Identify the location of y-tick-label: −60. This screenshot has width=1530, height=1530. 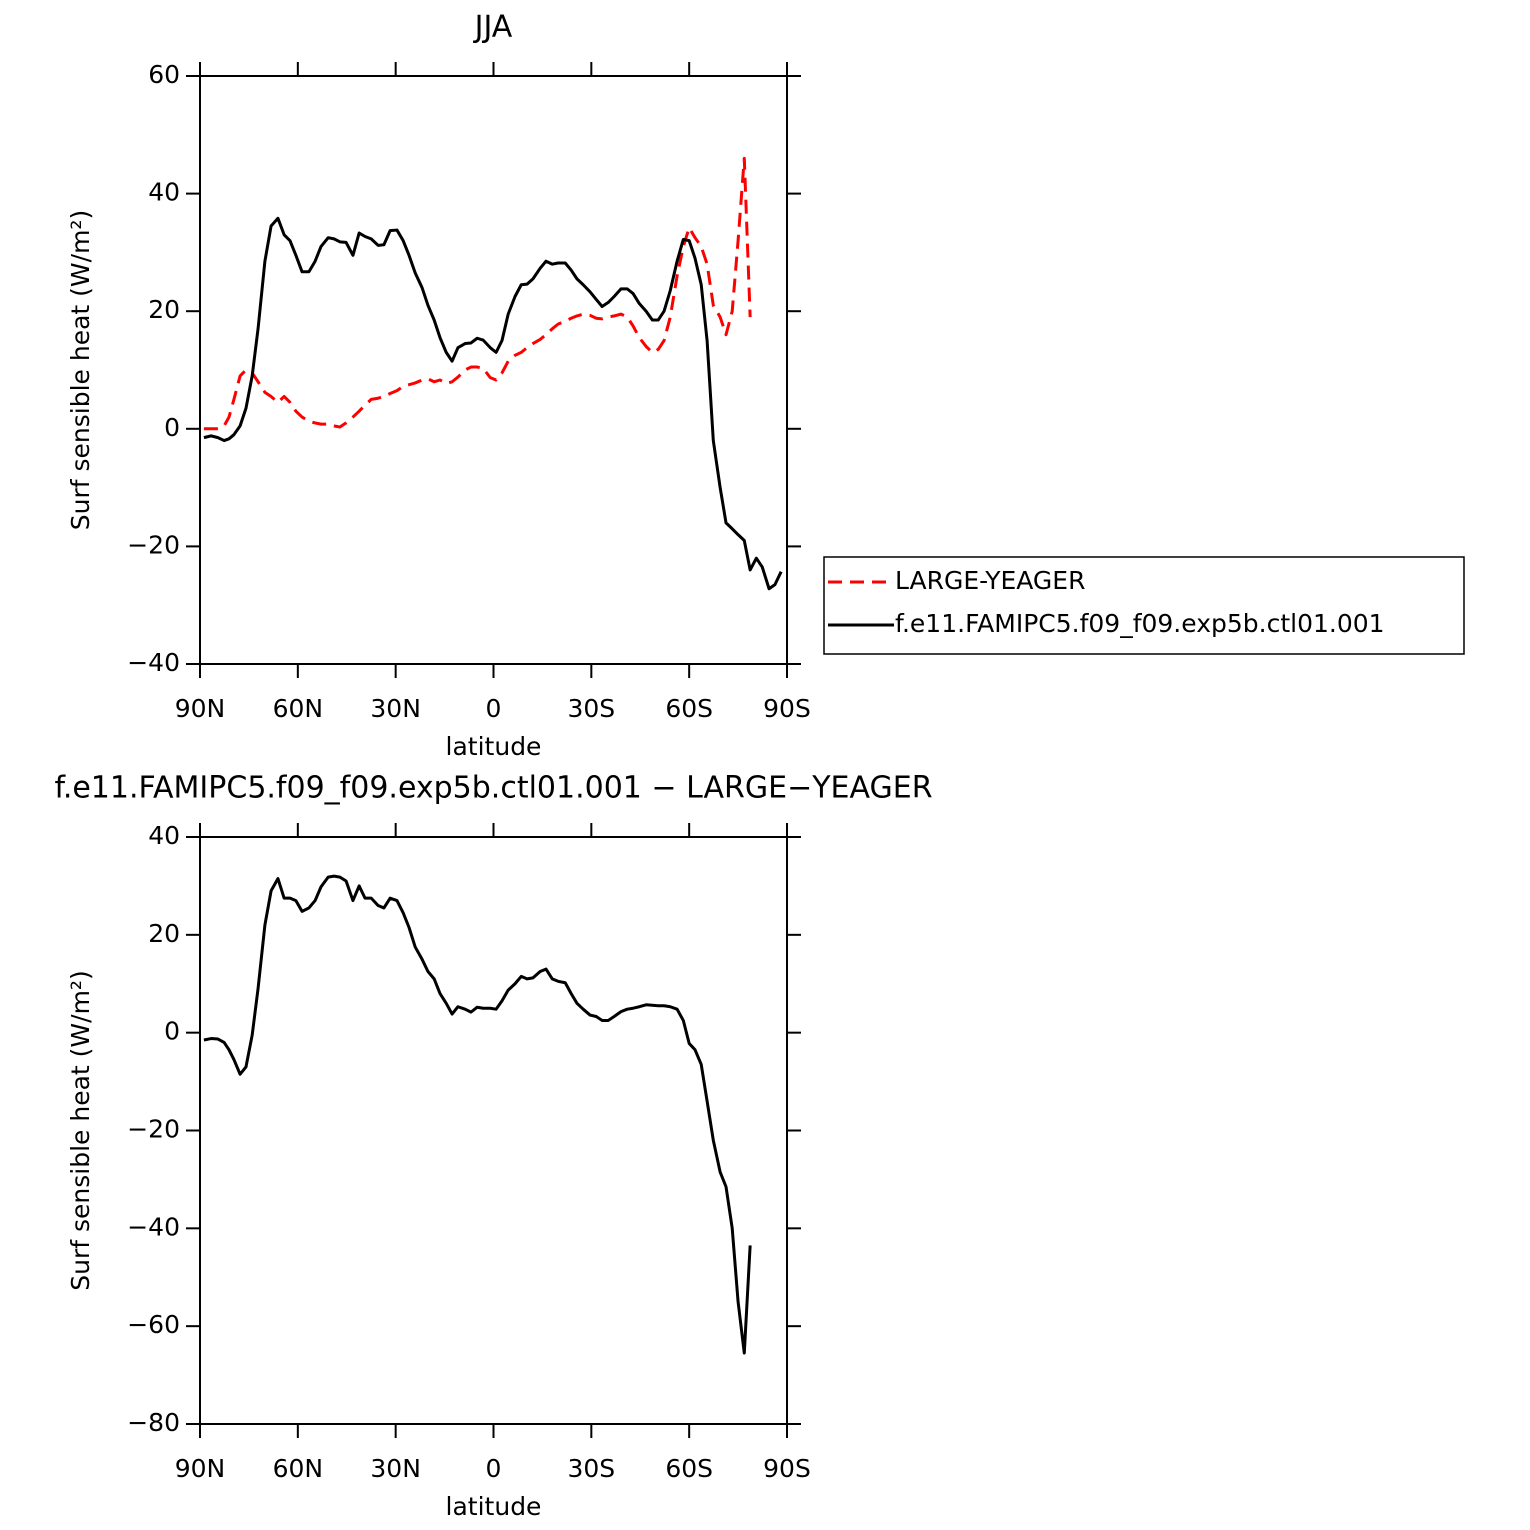
(153, 1324).